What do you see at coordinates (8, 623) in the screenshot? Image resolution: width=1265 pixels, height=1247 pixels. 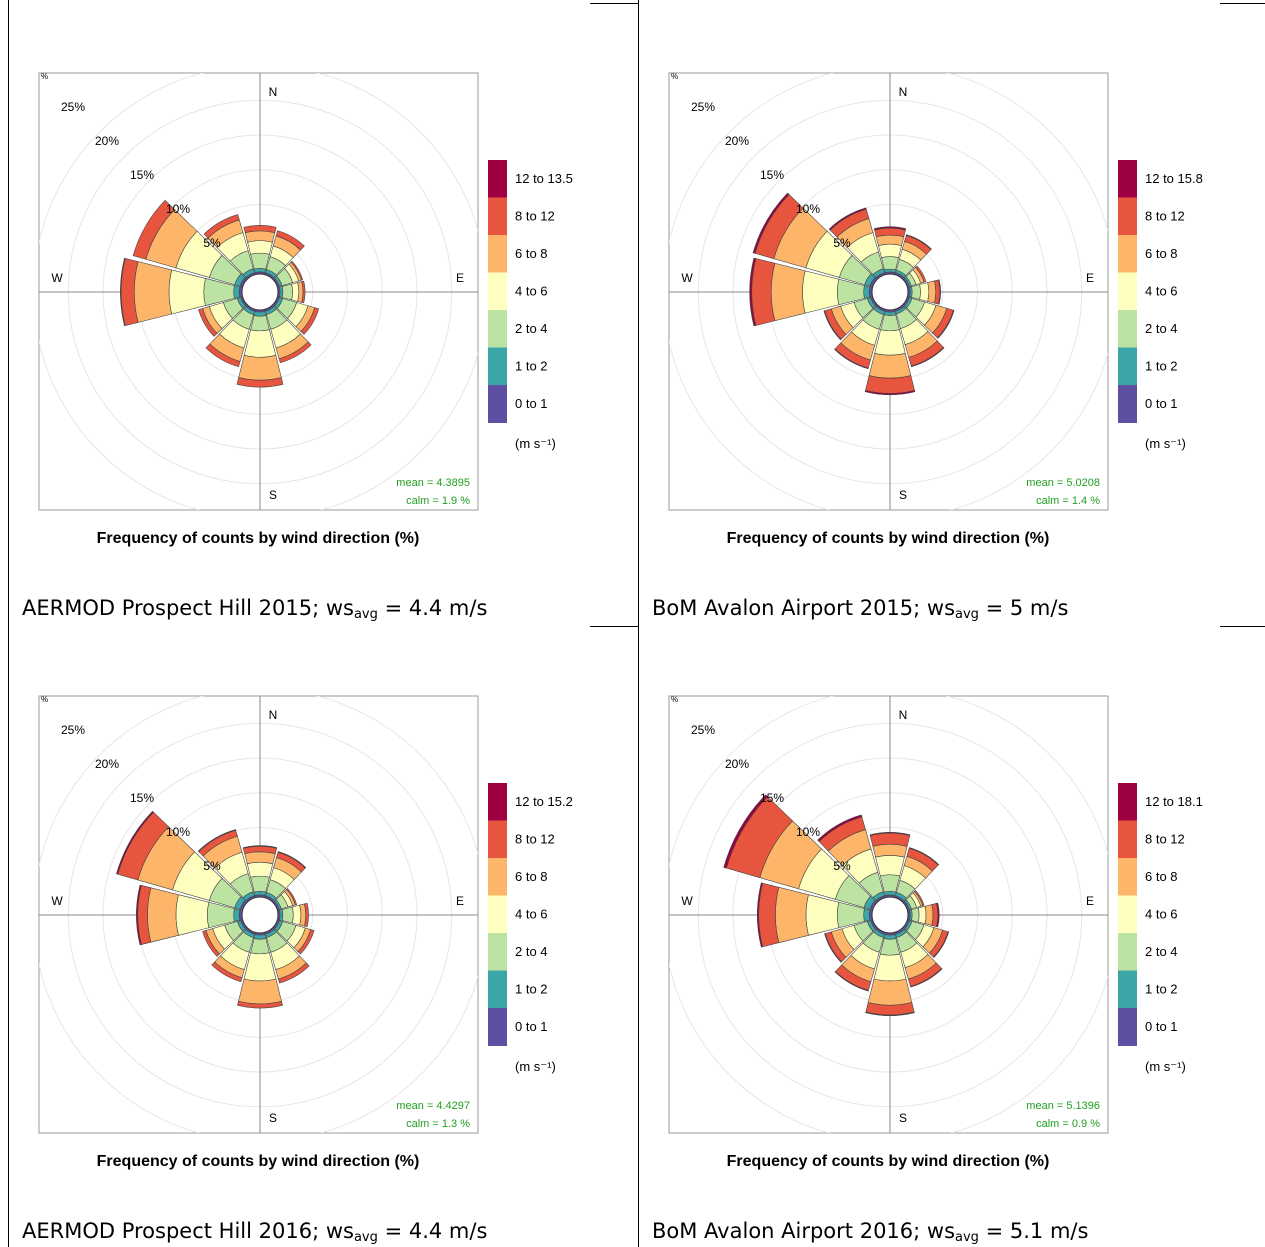 I see `table-border-left` at bounding box center [8, 623].